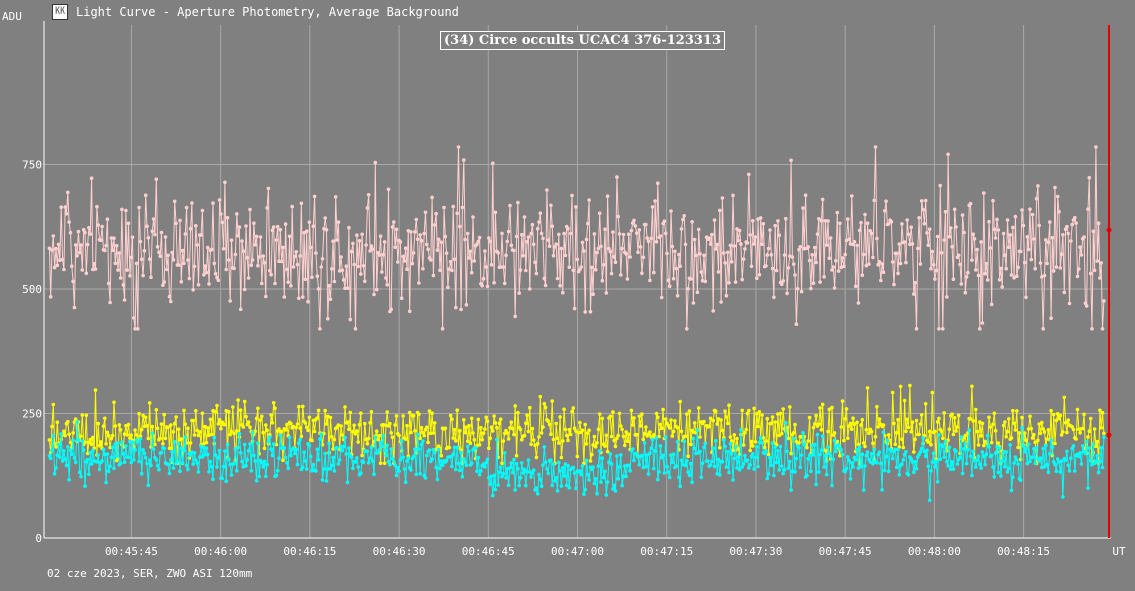 This screenshot has height=591, width=1135. I want to click on x-tick-label: 00:46:15, so click(309, 551).